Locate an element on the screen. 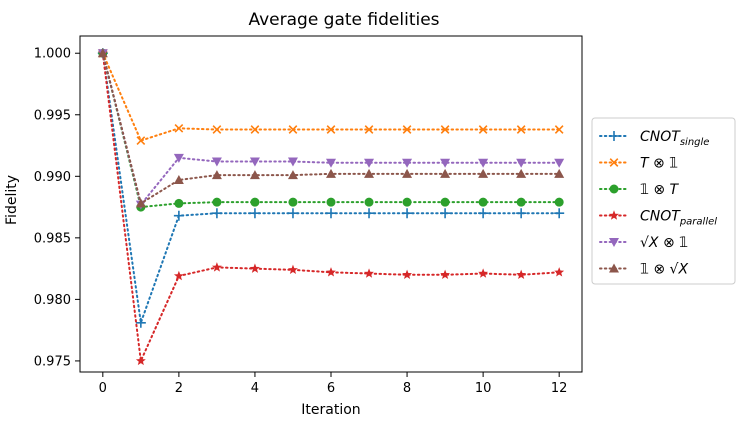  y-tick-label: 0.995 is located at coordinates (52, 115).